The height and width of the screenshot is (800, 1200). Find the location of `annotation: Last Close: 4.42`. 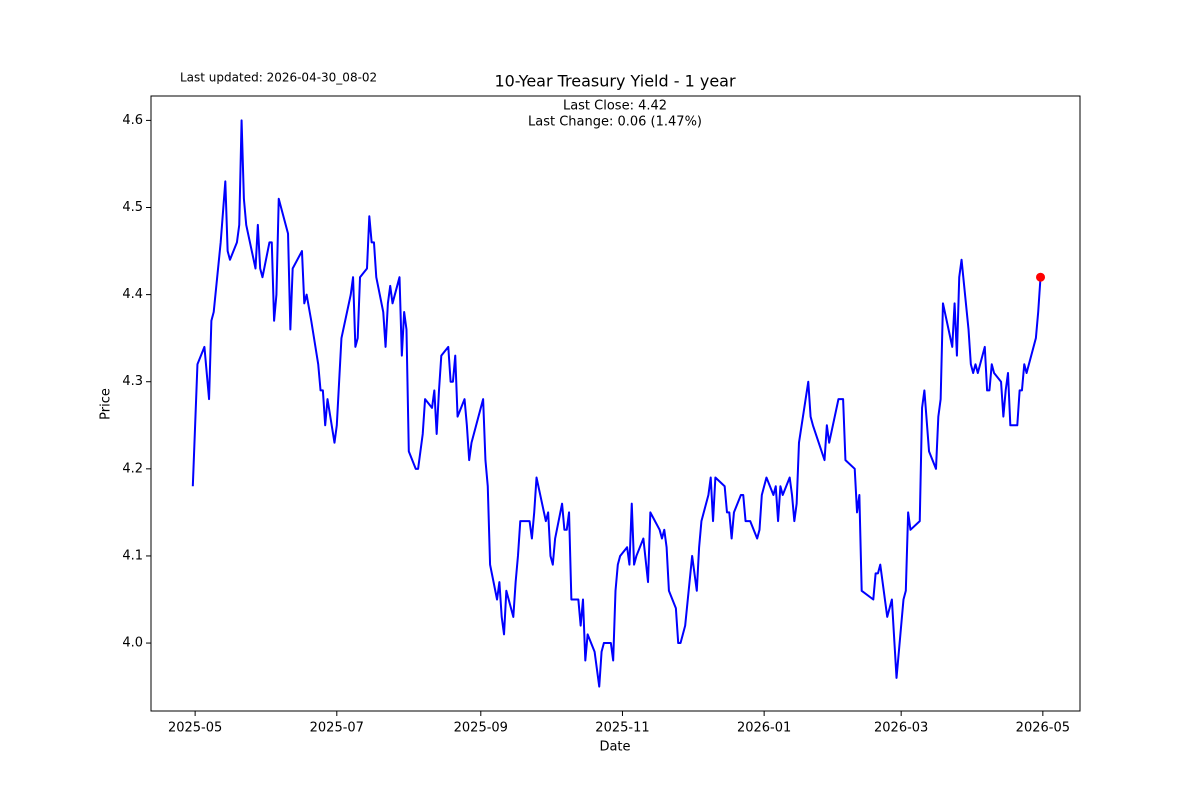

annotation: Last Close: 4.42 is located at coordinates (615, 106).